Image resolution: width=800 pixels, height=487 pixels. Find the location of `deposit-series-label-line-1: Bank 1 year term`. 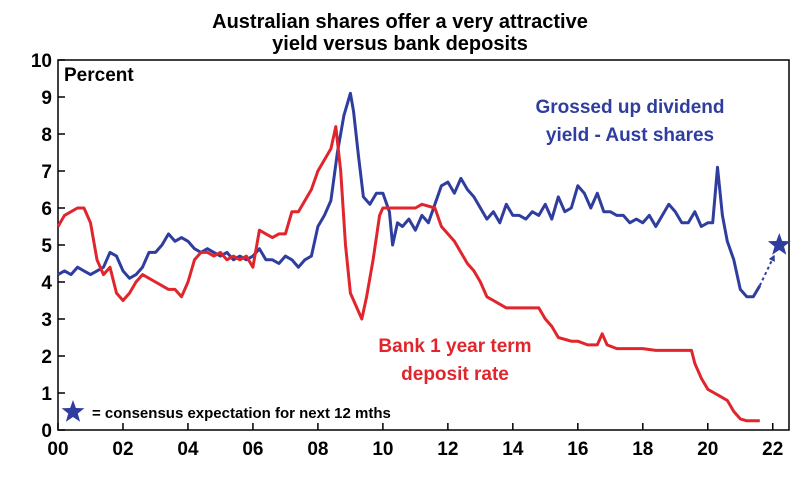

deposit-series-label-line-1: Bank 1 year term is located at coordinates (454, 346).